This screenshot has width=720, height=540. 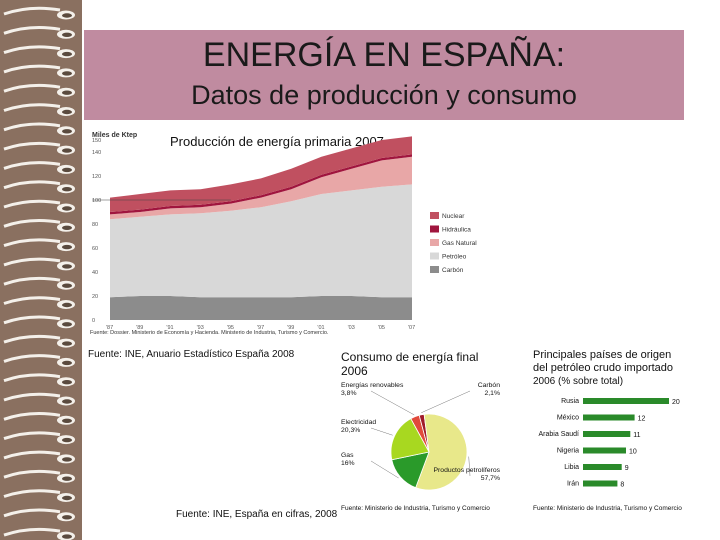 What do you see at coordinates (279, 141) in the screenshot?
I see `chart-caption: Producción de energía primaria 2007.` at bounding box center [279, 141].